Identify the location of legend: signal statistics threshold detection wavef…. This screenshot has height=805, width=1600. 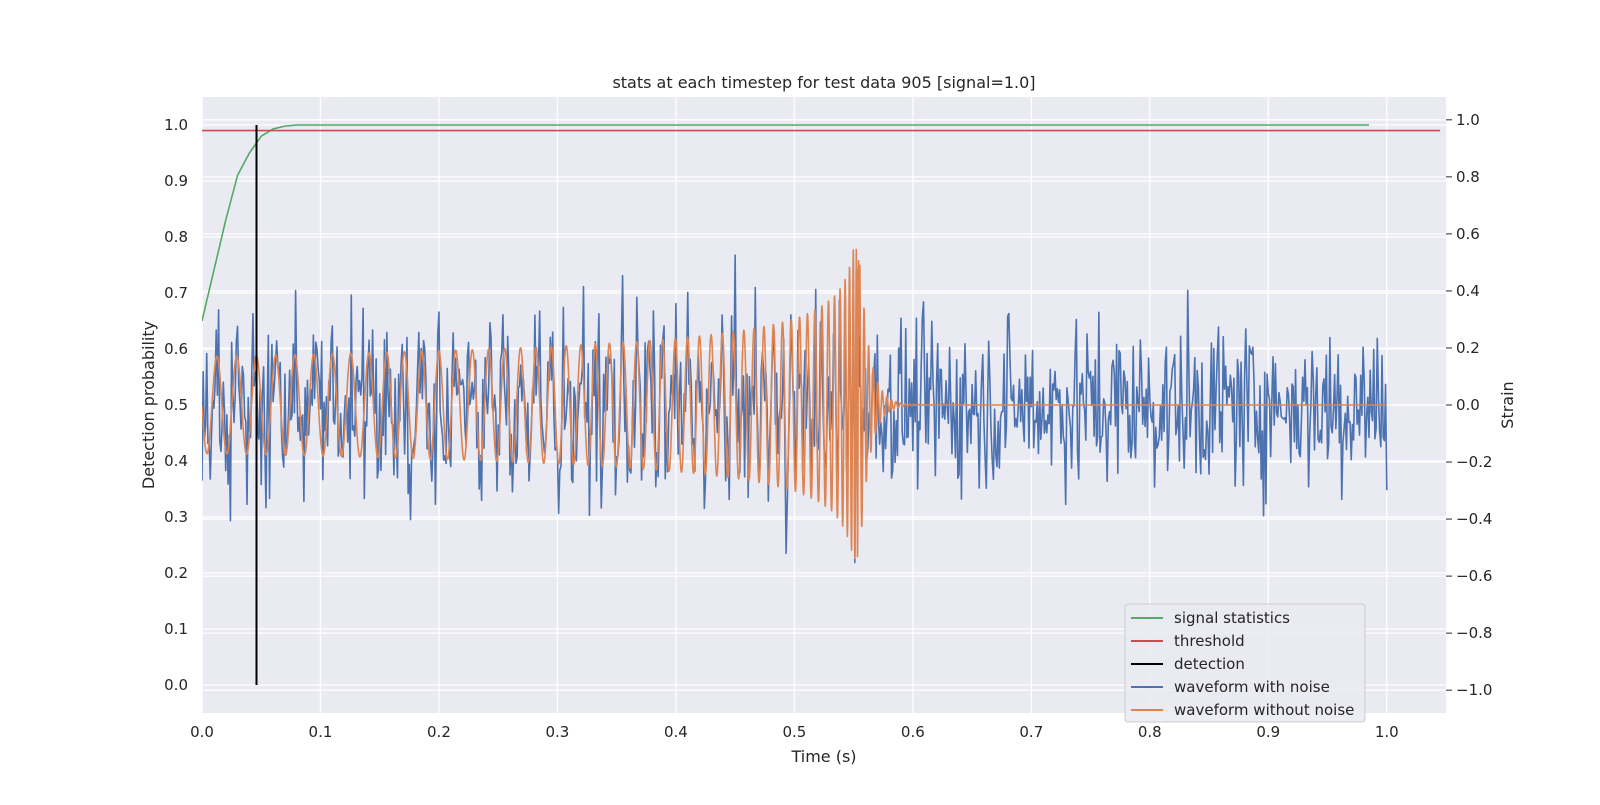
(1245, 663).